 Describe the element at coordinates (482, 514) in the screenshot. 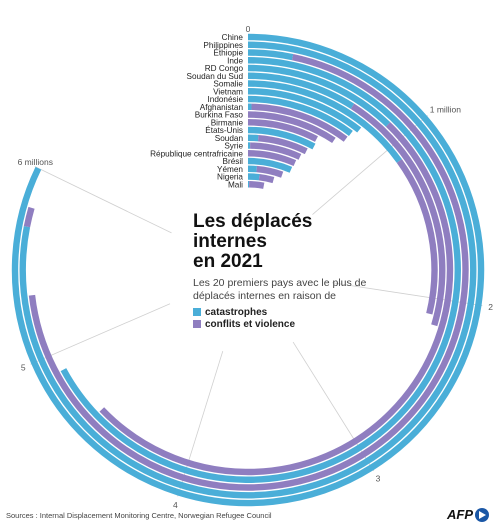

I see `afp-logo-icon` at that location.